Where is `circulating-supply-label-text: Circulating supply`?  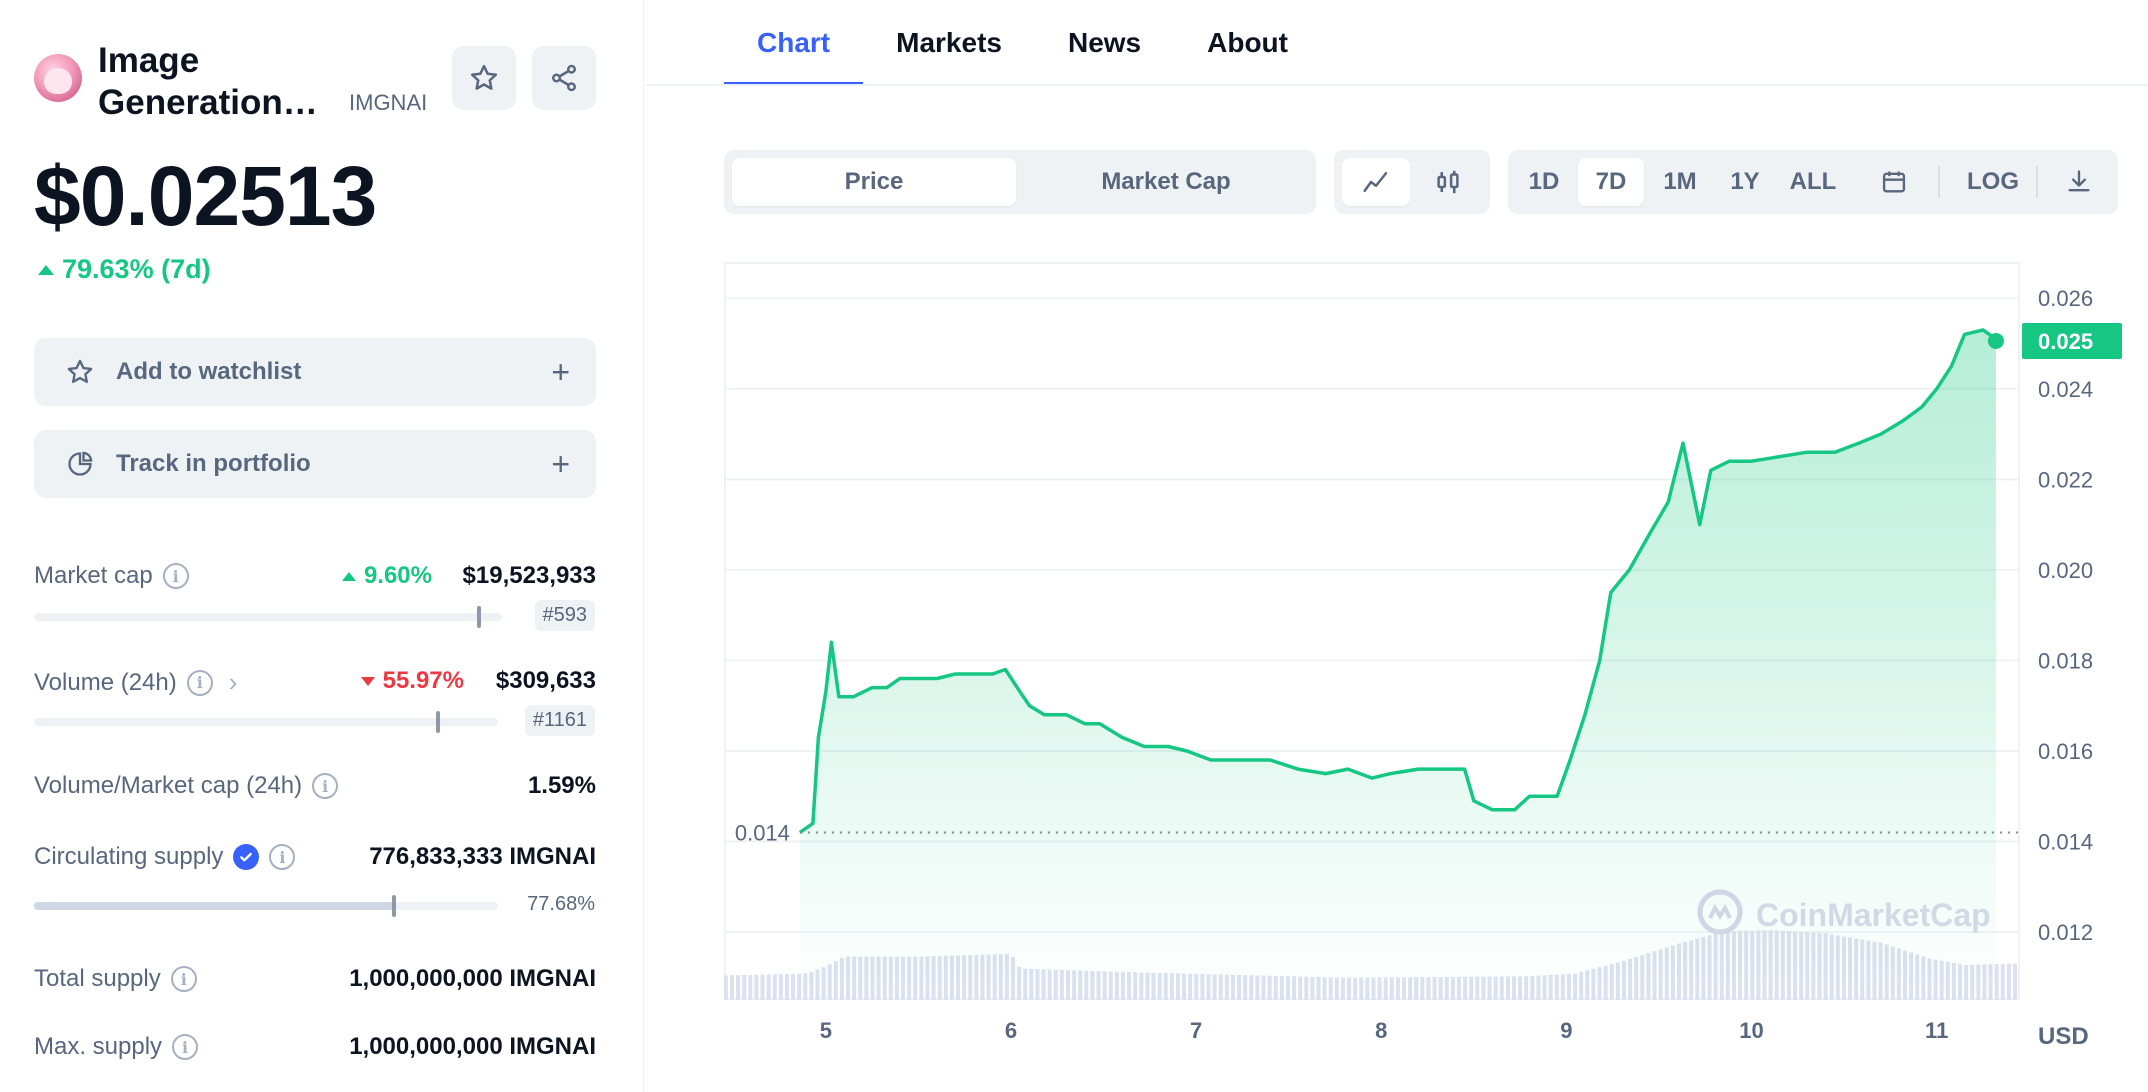 circulating-supply-label-text: Circulating supply is located at coordinates (129, 856).